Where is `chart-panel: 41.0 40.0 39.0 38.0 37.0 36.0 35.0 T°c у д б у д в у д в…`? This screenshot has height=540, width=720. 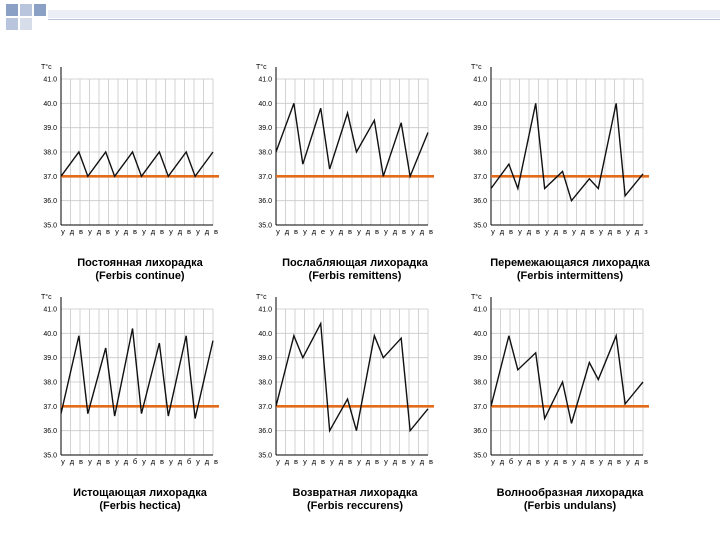 chart-panel: 41.0 40.0 39.0 38.0 37.0 36.0 35.0 T°c у д б у д в у д в… is located at coordinates (570, 399).